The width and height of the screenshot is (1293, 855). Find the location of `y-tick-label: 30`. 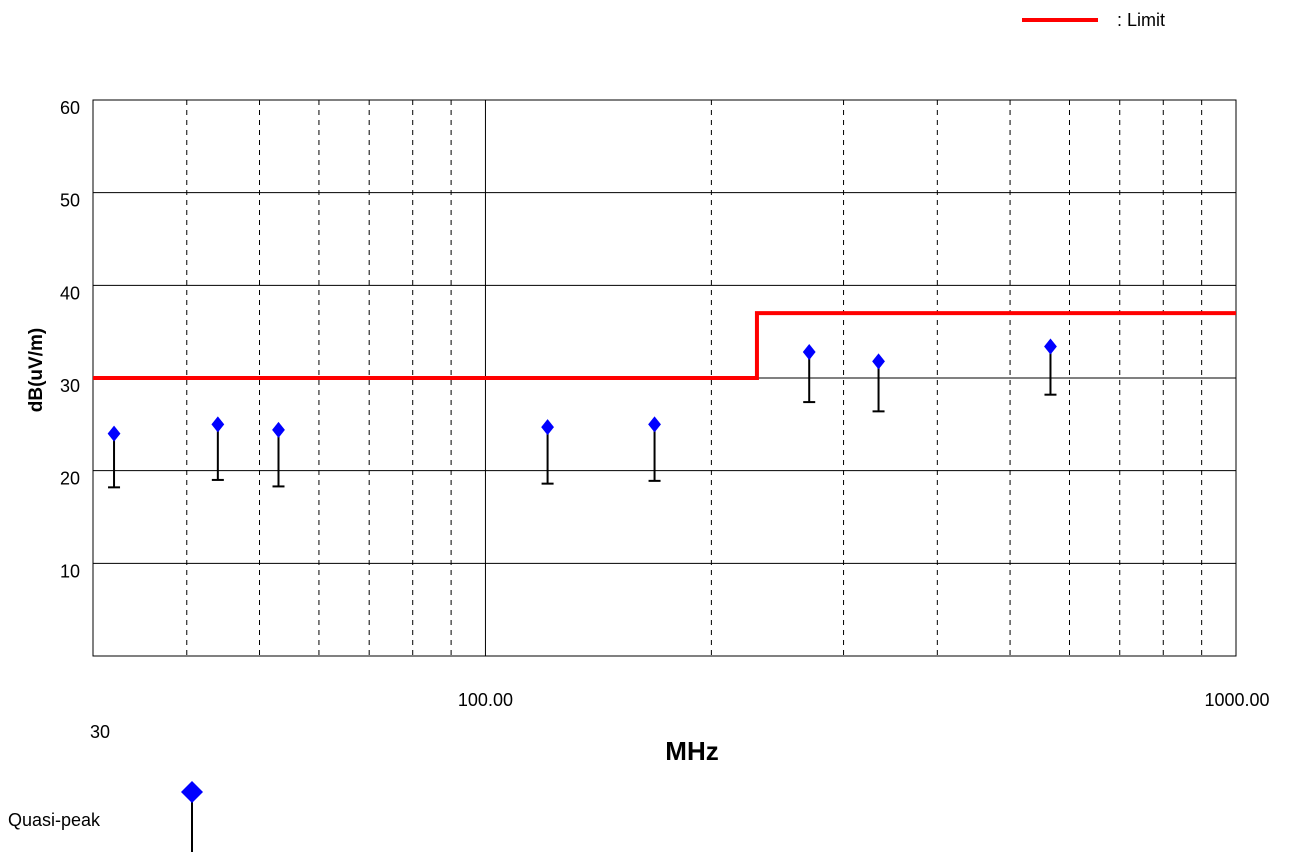

y-tick-label: 30 is located at coordinates (70, 386).